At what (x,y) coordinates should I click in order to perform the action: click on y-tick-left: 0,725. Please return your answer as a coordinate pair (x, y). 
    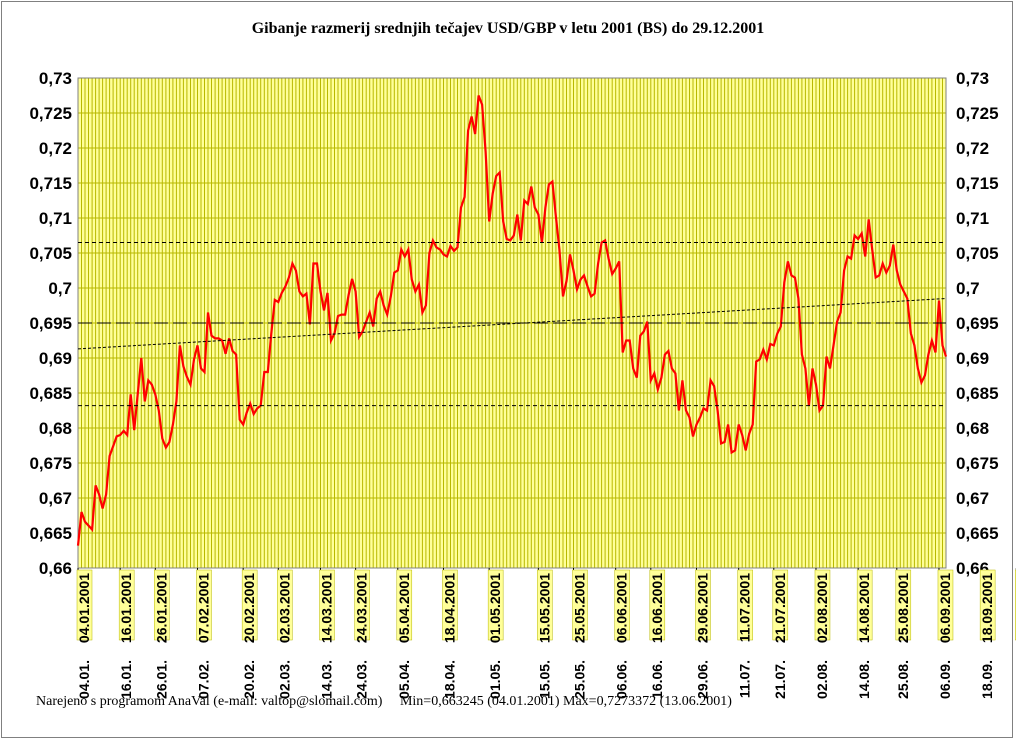
    Looking at the image, I should click on (50, 113).